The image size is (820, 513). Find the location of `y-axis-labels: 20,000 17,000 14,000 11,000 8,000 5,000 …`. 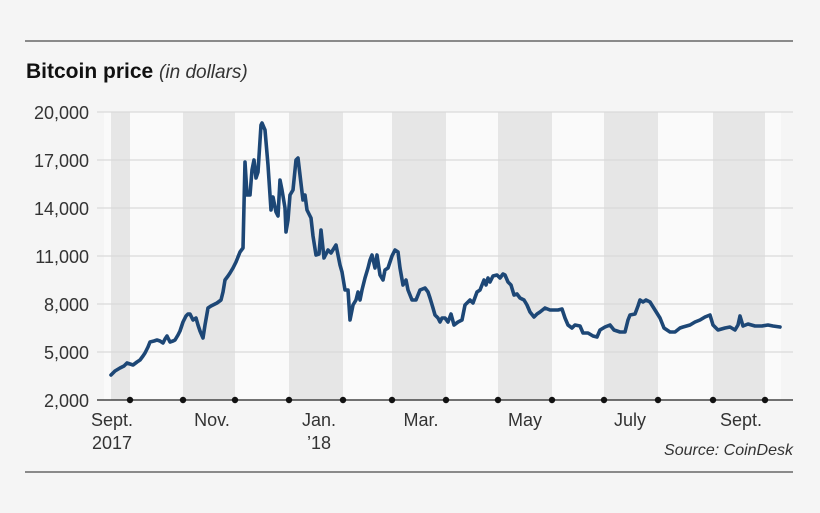

y-axis-labels: 20,000 17,000 14,000 11,000 8,000 5,000 … is located at coordinates (61, 257).